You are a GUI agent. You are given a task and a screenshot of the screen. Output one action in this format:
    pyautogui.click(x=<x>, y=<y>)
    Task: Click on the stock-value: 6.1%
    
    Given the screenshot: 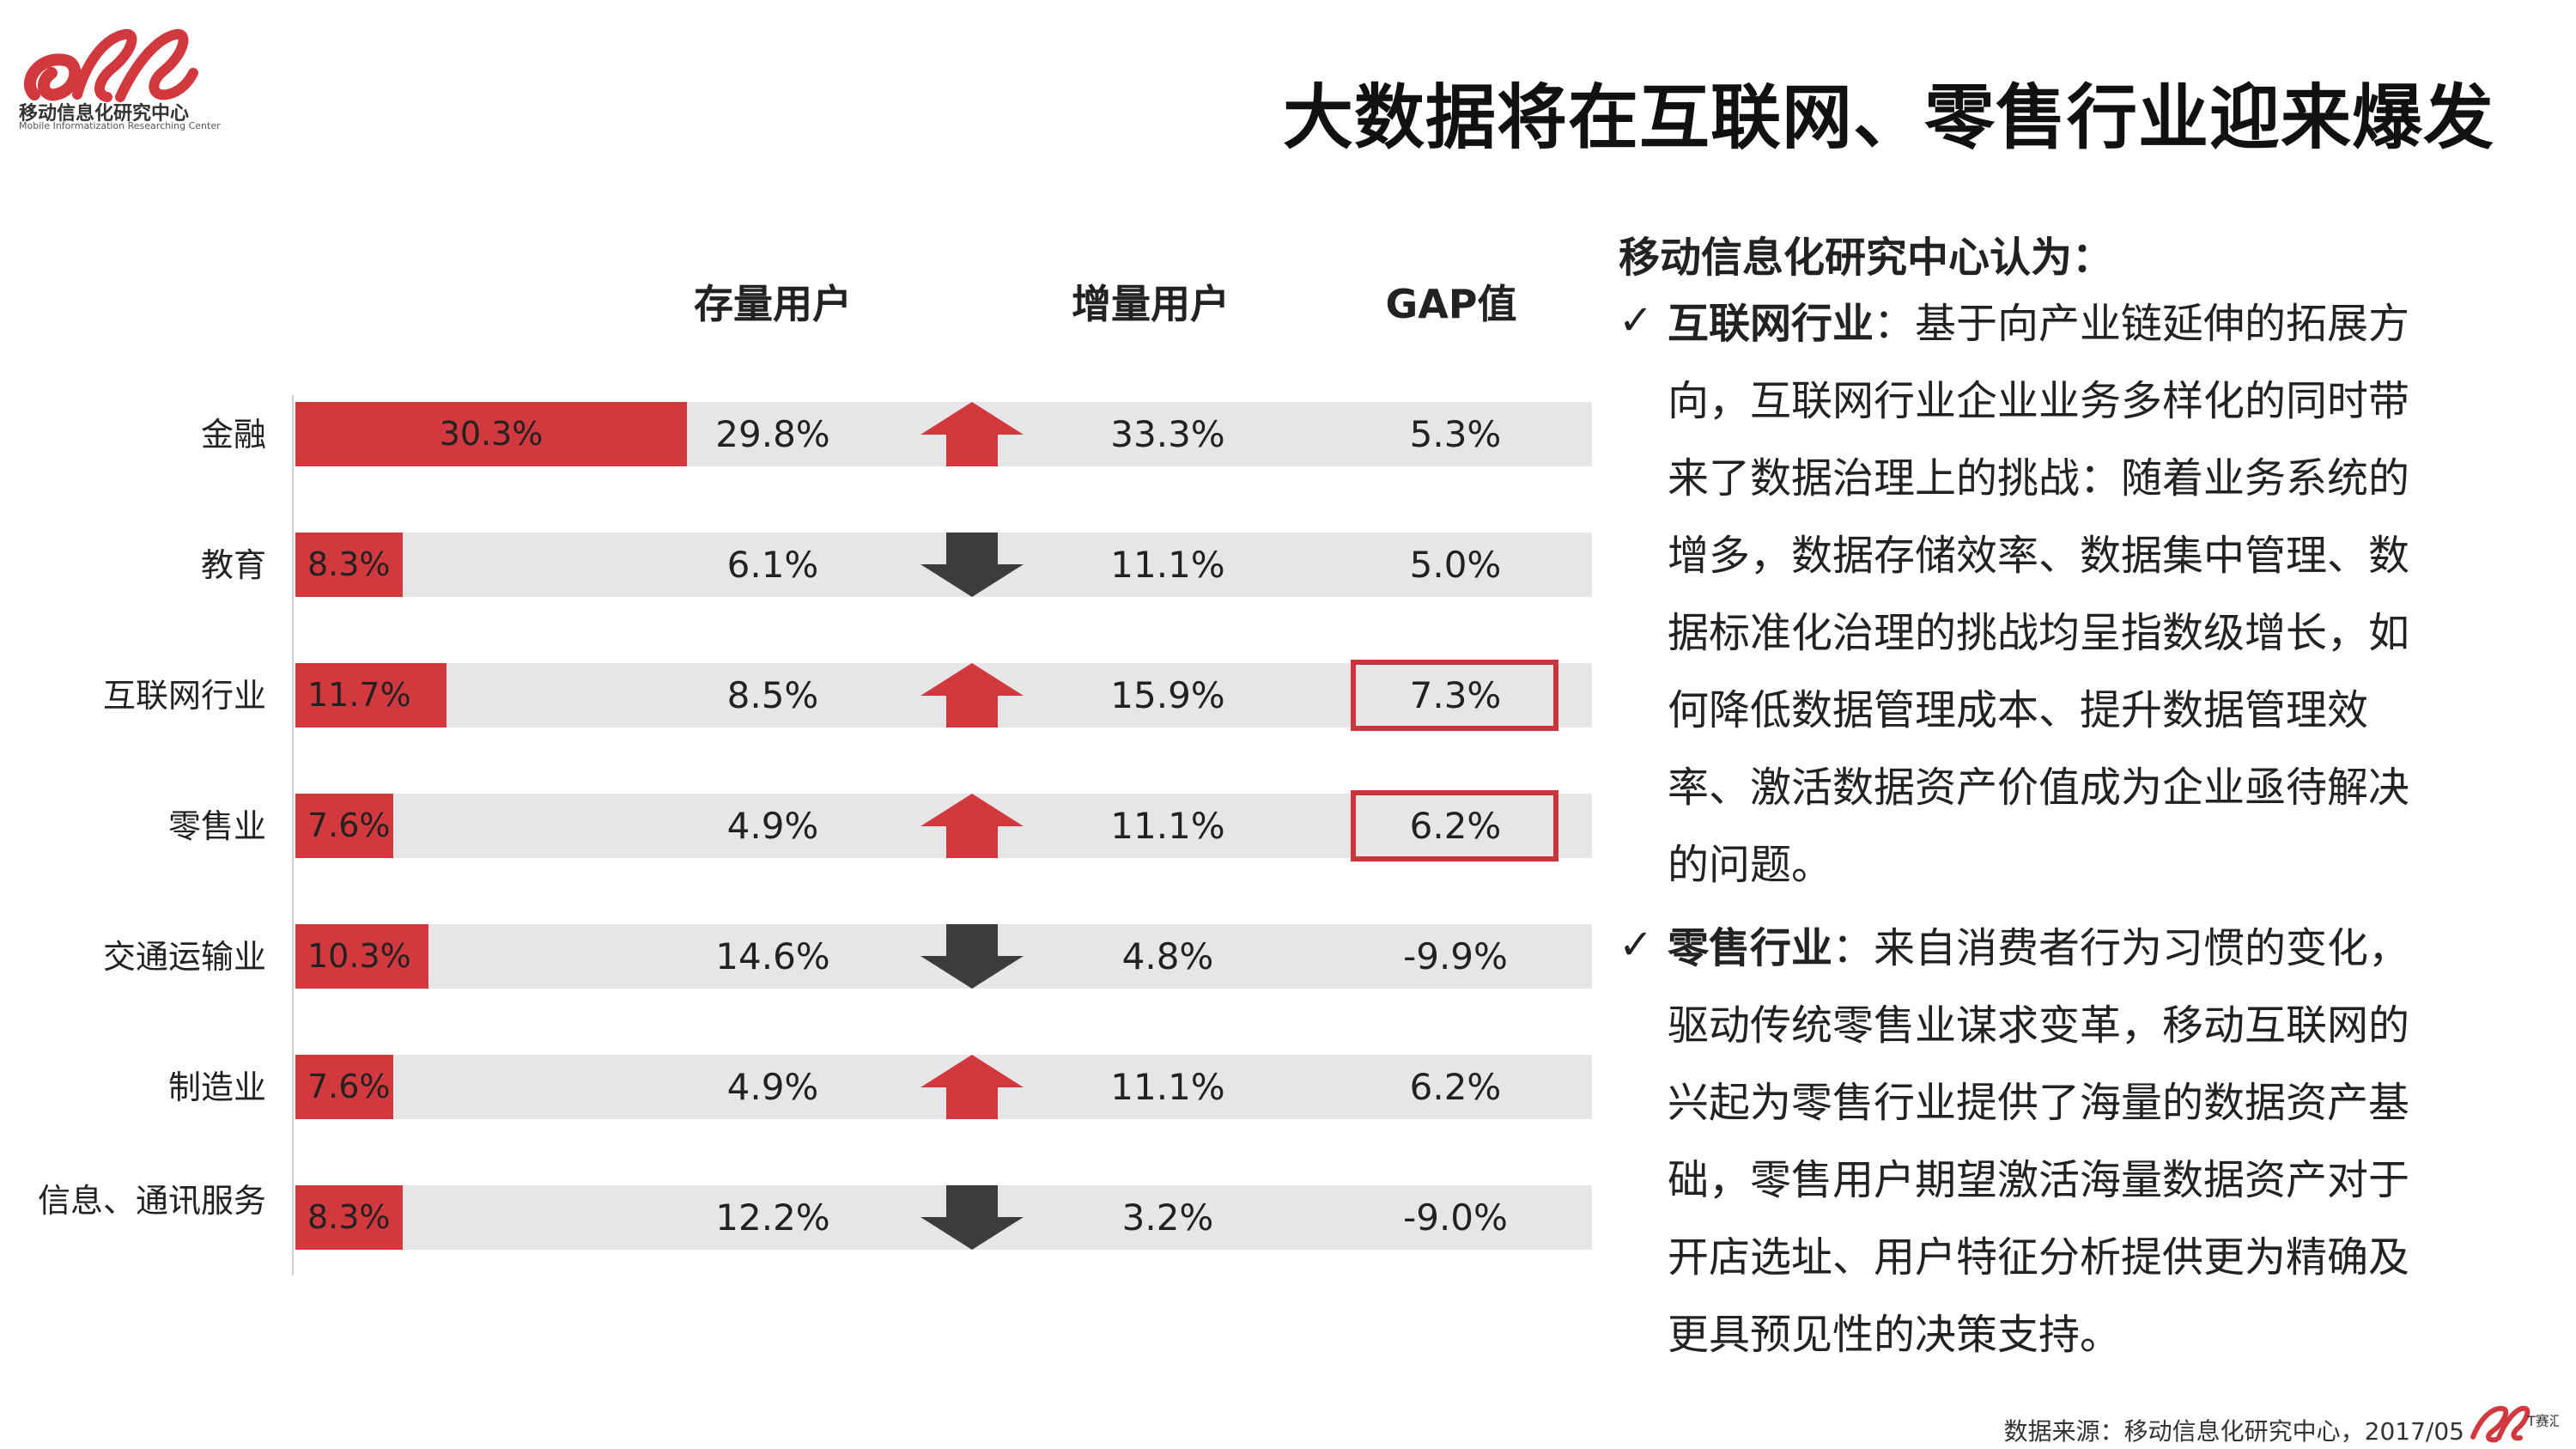 What is the action you would take?
    pyautogui.click(x=772, y=565)
    